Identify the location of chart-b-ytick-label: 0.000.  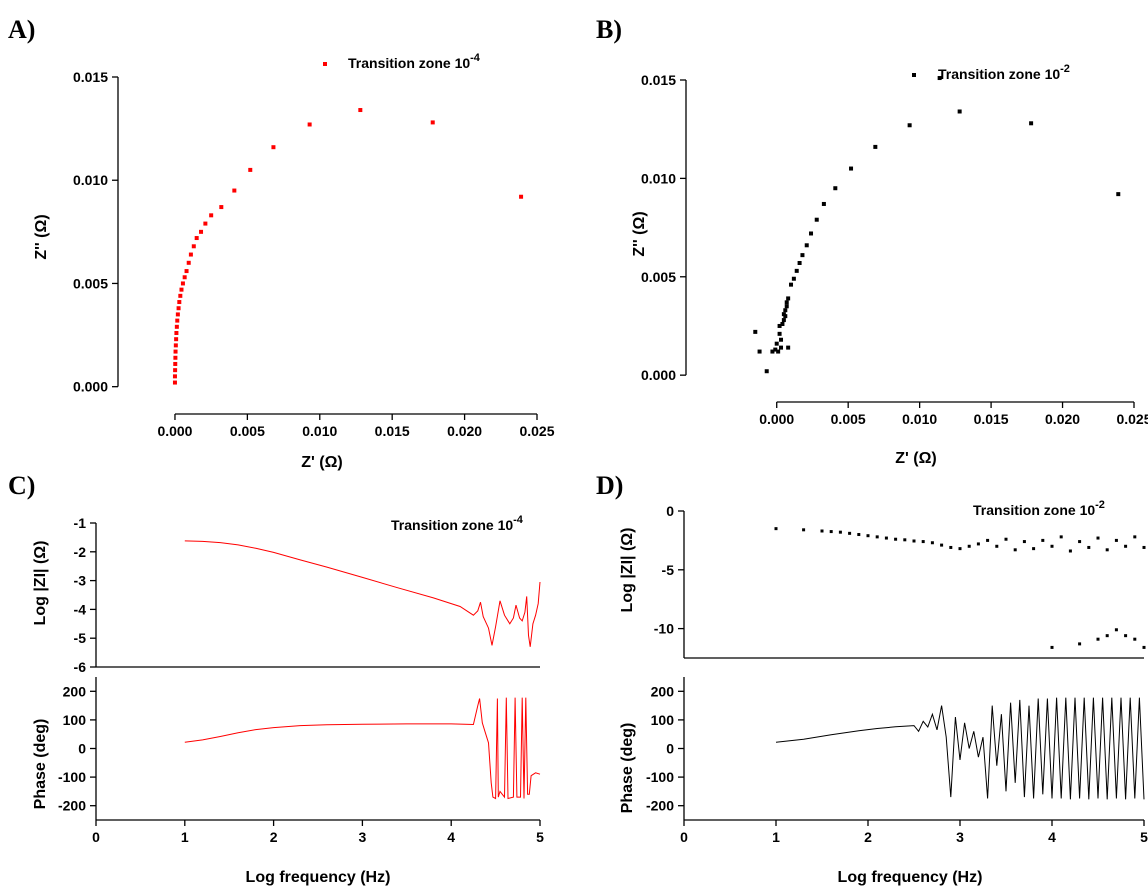
(658, 375).